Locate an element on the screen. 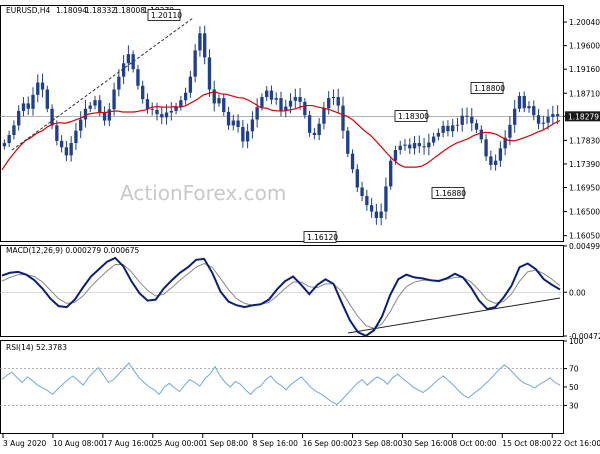 The height and width of the screenshot is (454, 600). annotation-label: 1.20110 is located at coordinates (166, 15).